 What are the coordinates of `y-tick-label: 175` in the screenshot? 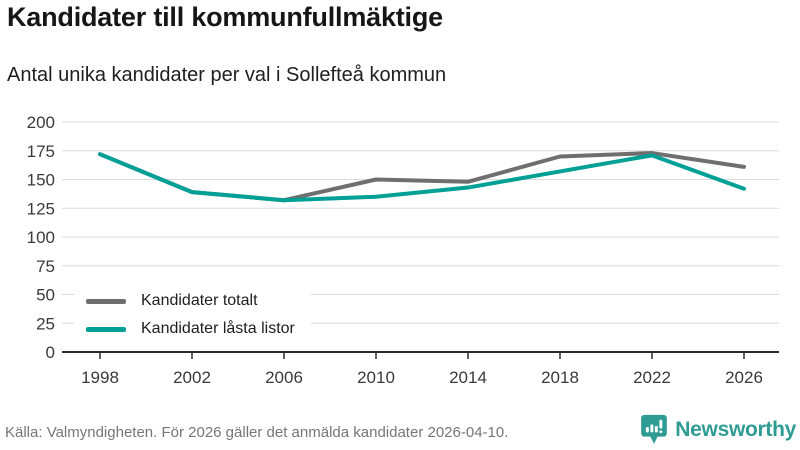 It's located at (41, 151).